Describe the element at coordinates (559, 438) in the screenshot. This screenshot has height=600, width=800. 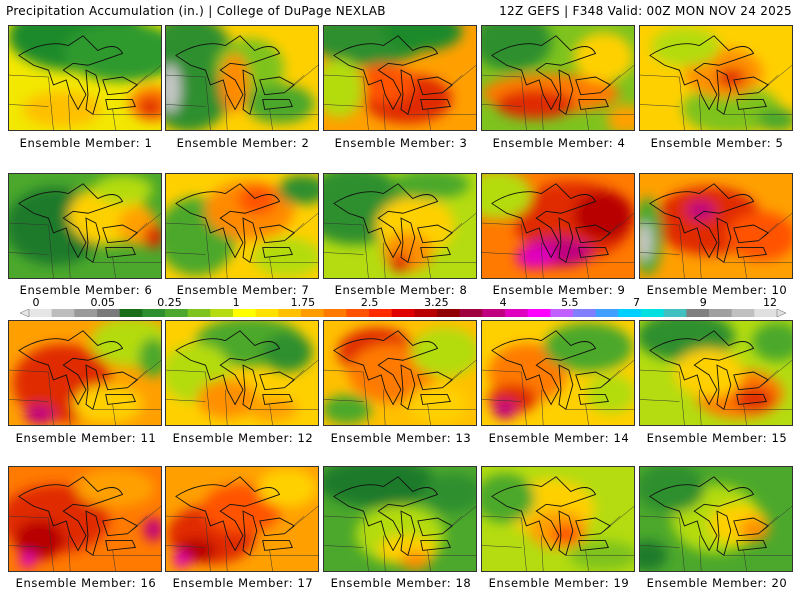
I see `member-label: Ensemble Member: 14` at that location.